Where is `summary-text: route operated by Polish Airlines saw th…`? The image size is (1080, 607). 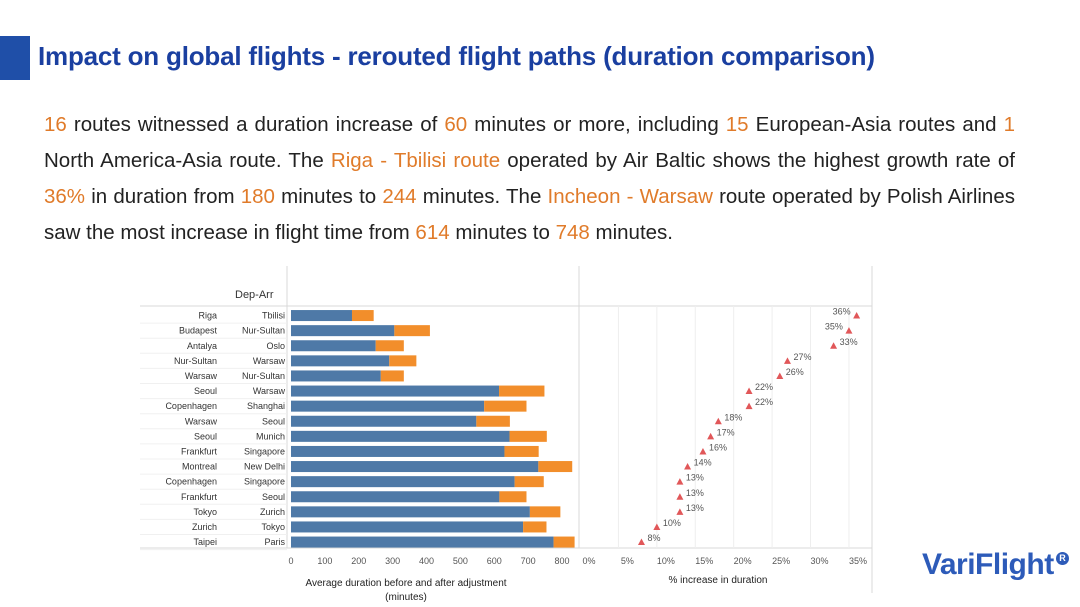 summary-text: route operated by Polish Airlines saw th… is located at coordinates (529, 214).